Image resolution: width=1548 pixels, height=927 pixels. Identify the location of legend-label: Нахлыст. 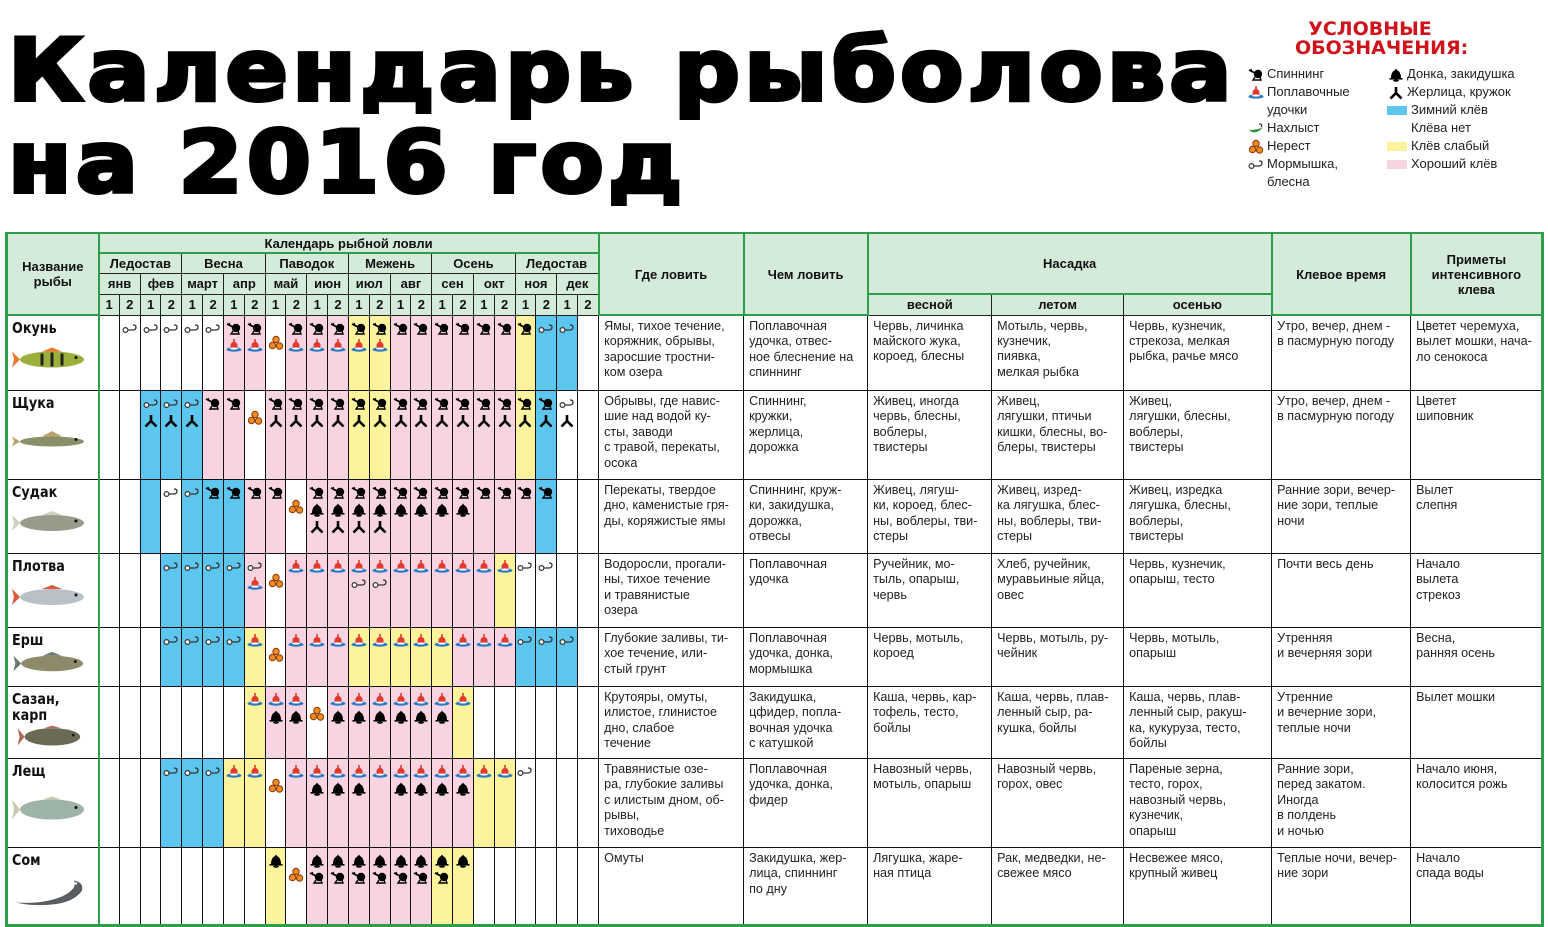
(1293, 127).